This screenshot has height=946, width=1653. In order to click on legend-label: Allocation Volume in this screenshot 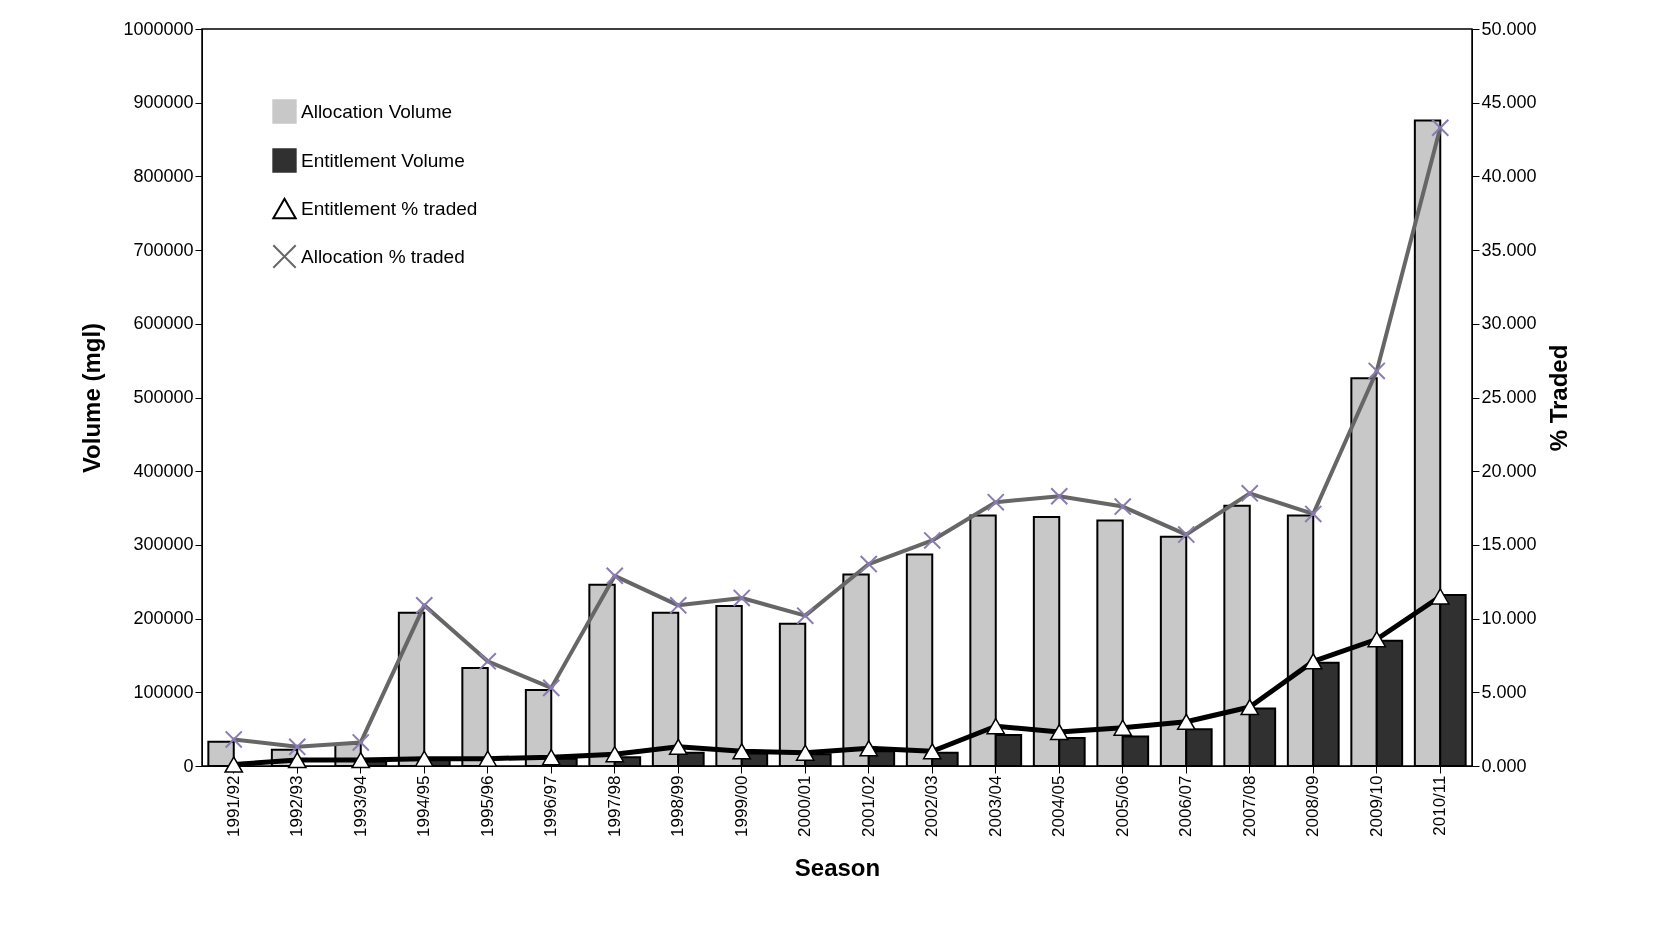, I will do `click(377, 111)`.